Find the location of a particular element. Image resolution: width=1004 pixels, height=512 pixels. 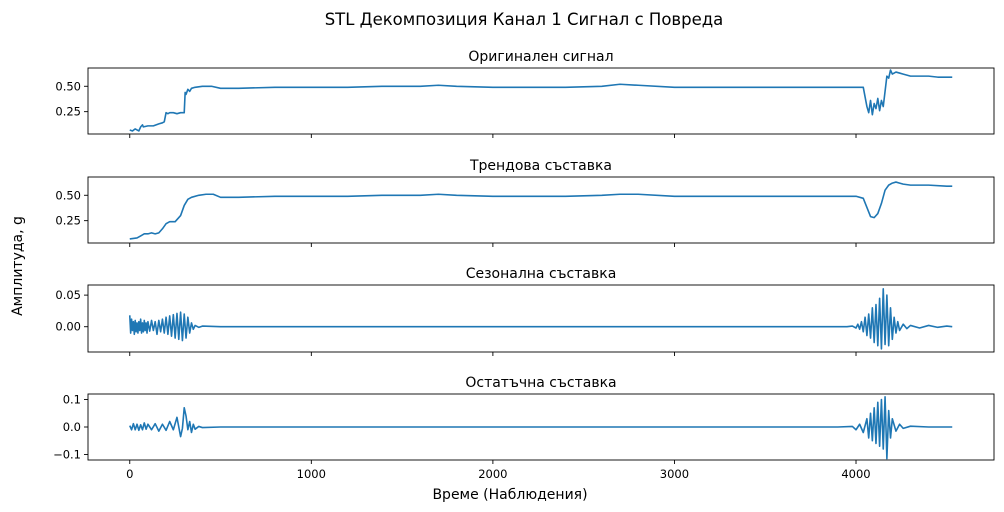

x-tick-label: 0 is located at coordinates (129, 474).